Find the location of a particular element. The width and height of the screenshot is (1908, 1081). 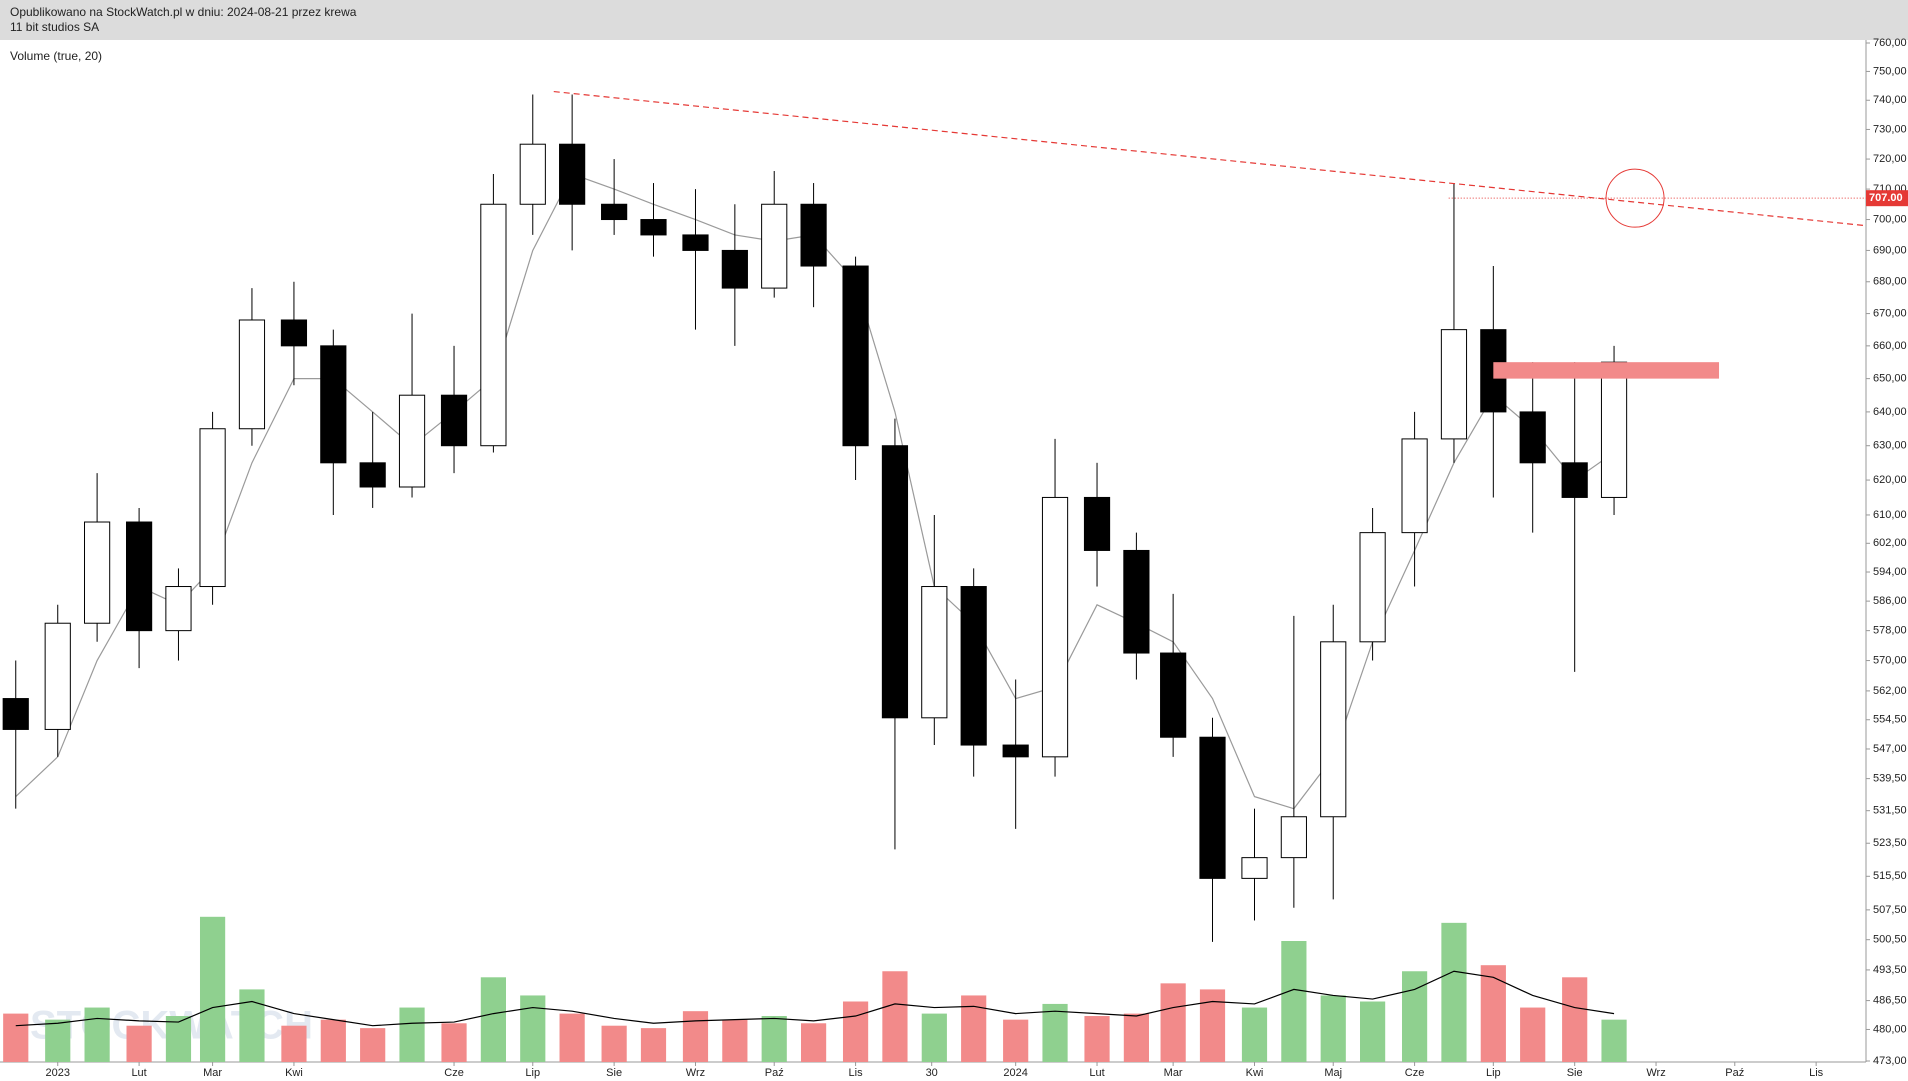

y-tick-label: 586,00 is located at coordinates (1890, 601).